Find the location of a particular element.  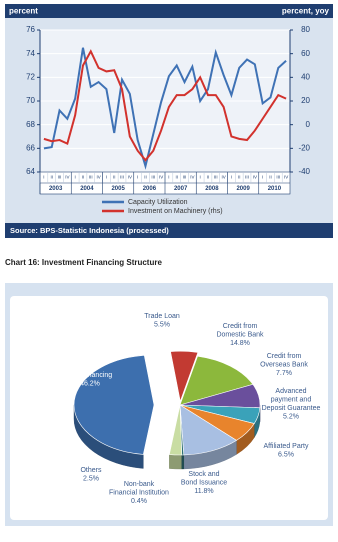

pie-value-label: 7.7% is located at coordinates (284, 373).